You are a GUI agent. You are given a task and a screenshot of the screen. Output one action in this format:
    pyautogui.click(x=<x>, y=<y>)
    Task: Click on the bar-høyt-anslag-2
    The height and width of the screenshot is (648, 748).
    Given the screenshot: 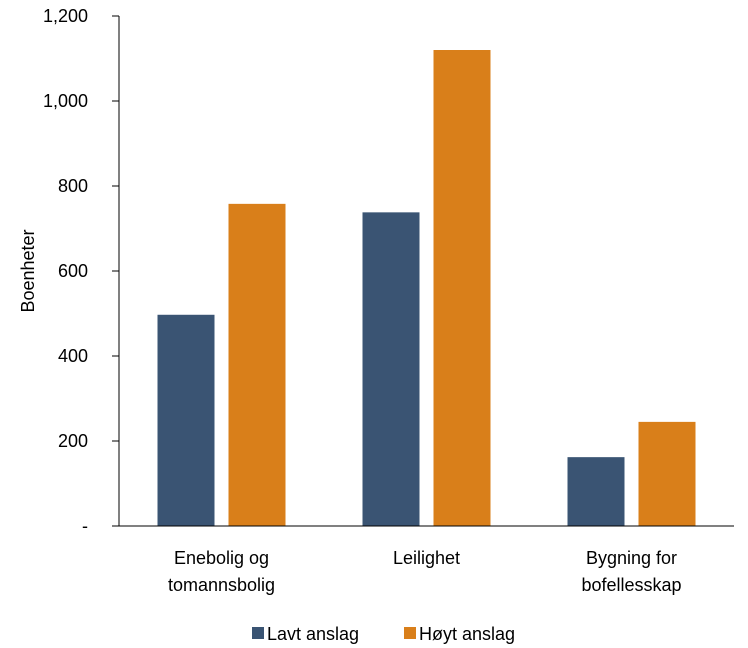 What is the action you would take?
    pyautogui.click(x=667, y=473)
    